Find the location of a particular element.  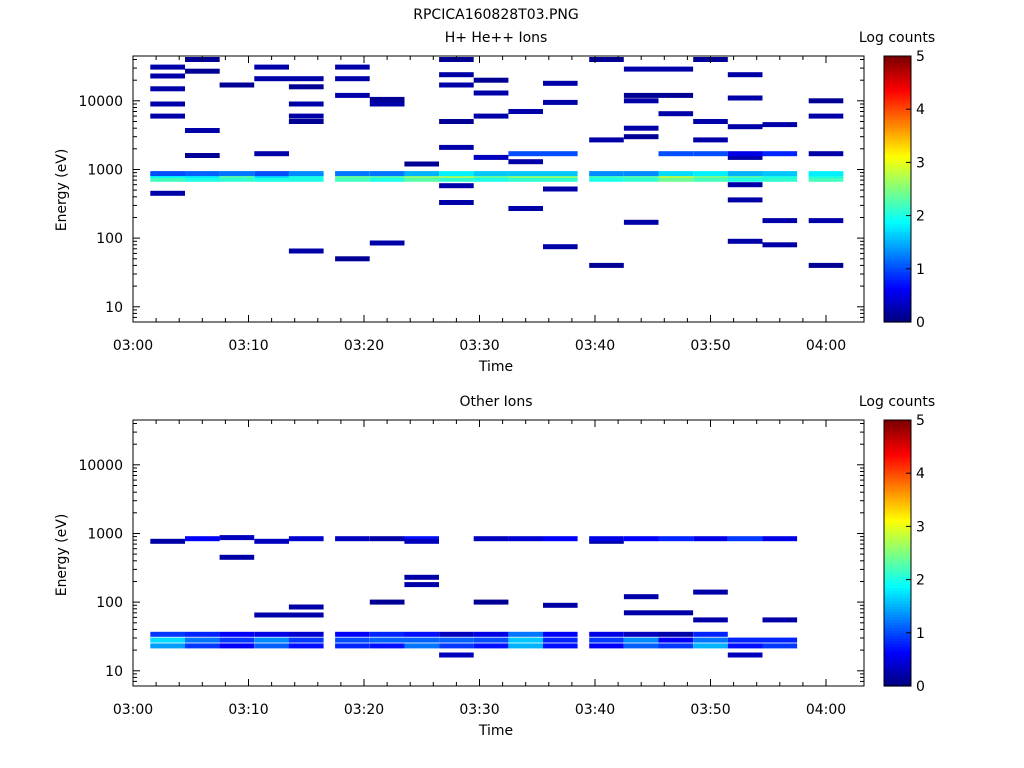

colorbar-tick-label: 2 is located at coordinates (920, 581).